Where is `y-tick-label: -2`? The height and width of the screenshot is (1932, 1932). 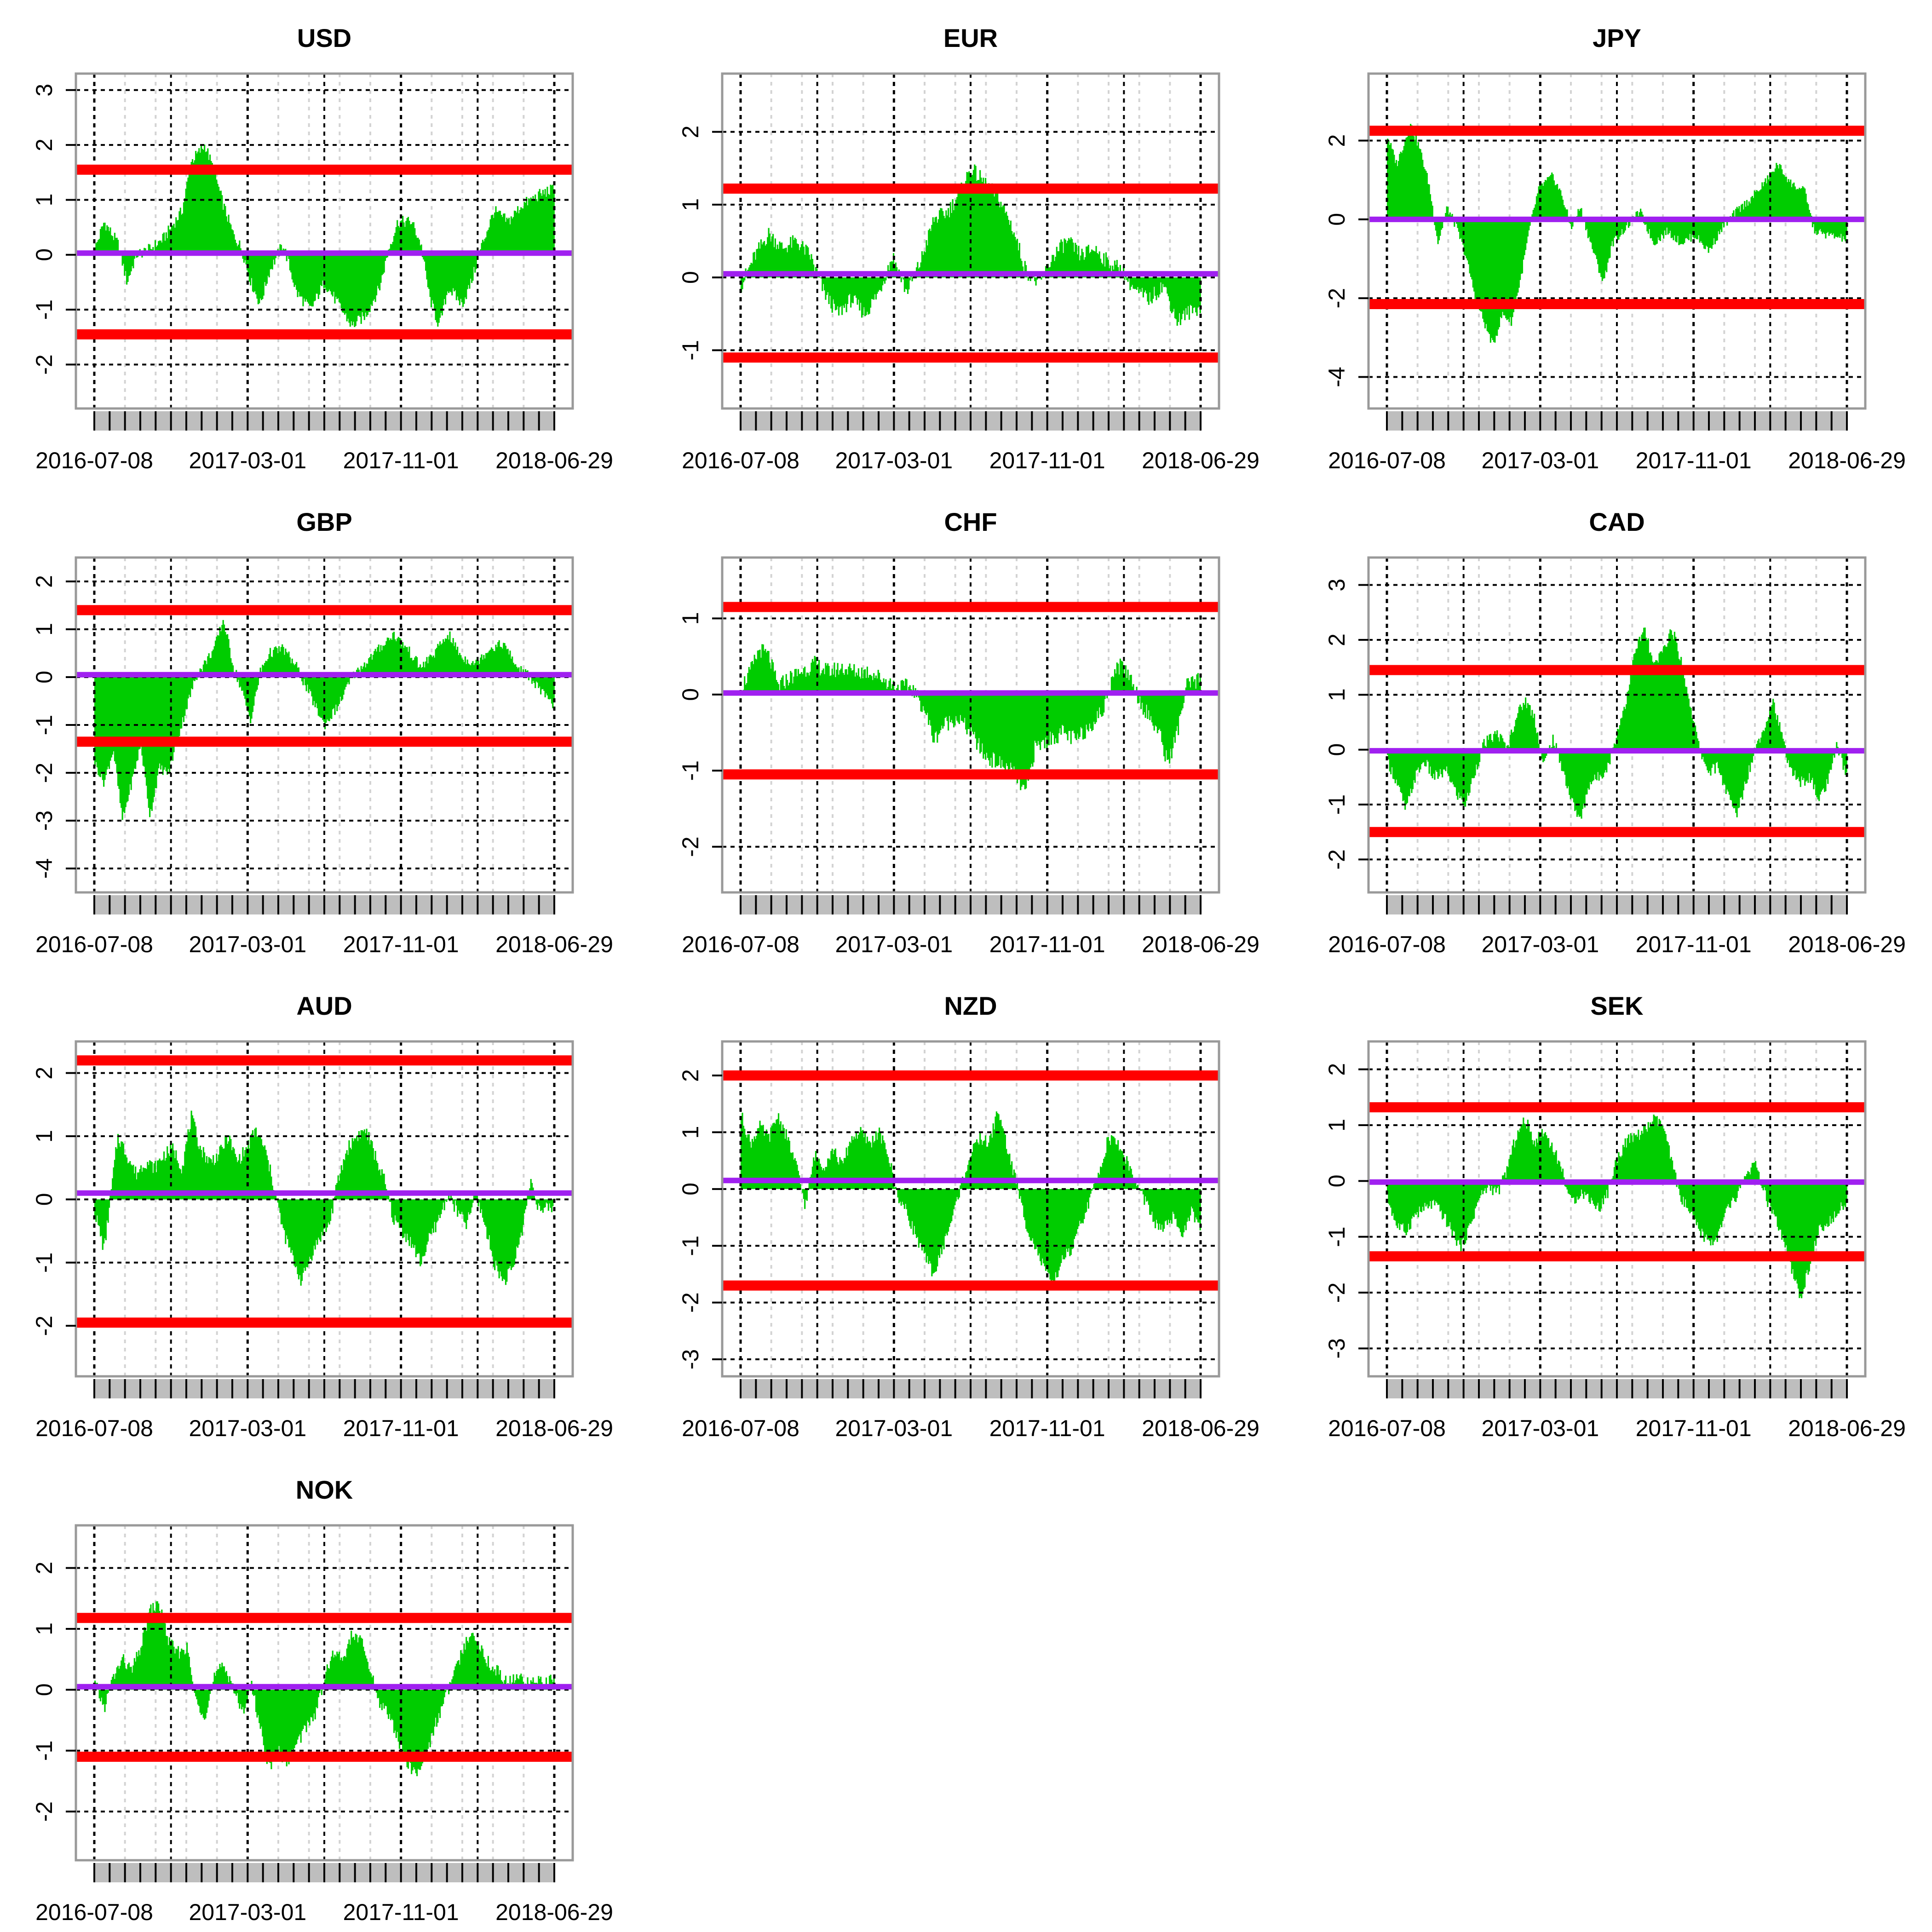 y-tick-label: -2 is located at coordinates (690, 1302).